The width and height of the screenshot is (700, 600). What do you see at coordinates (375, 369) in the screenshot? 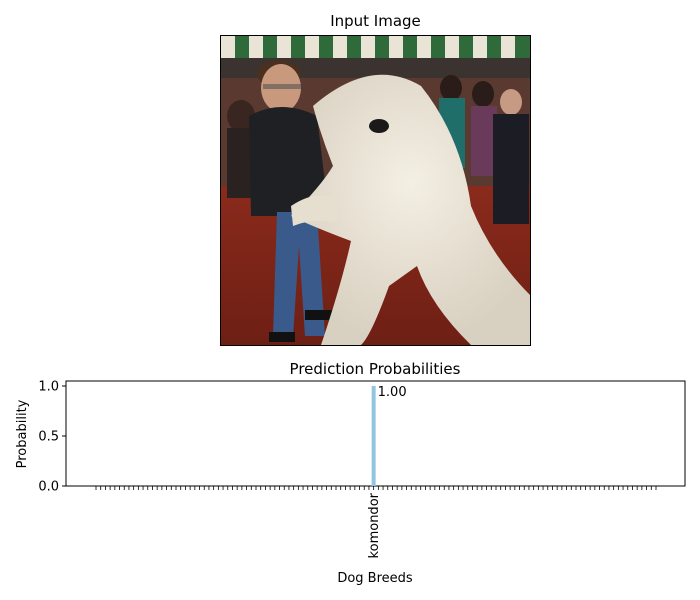
I see `chart-title: Prediction Probabilities` at bounding box center [375, 369].